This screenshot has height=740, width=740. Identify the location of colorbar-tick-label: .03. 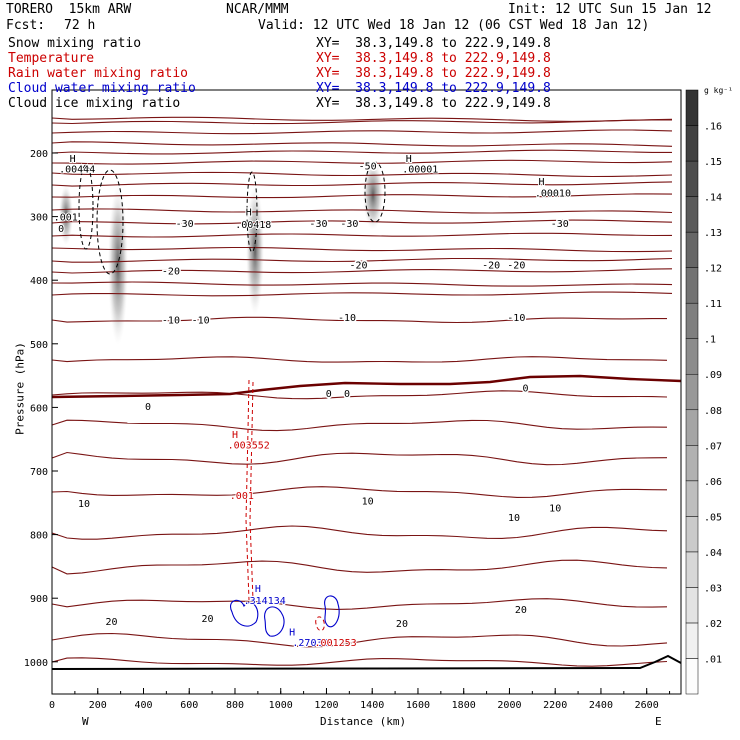
(713, 588).